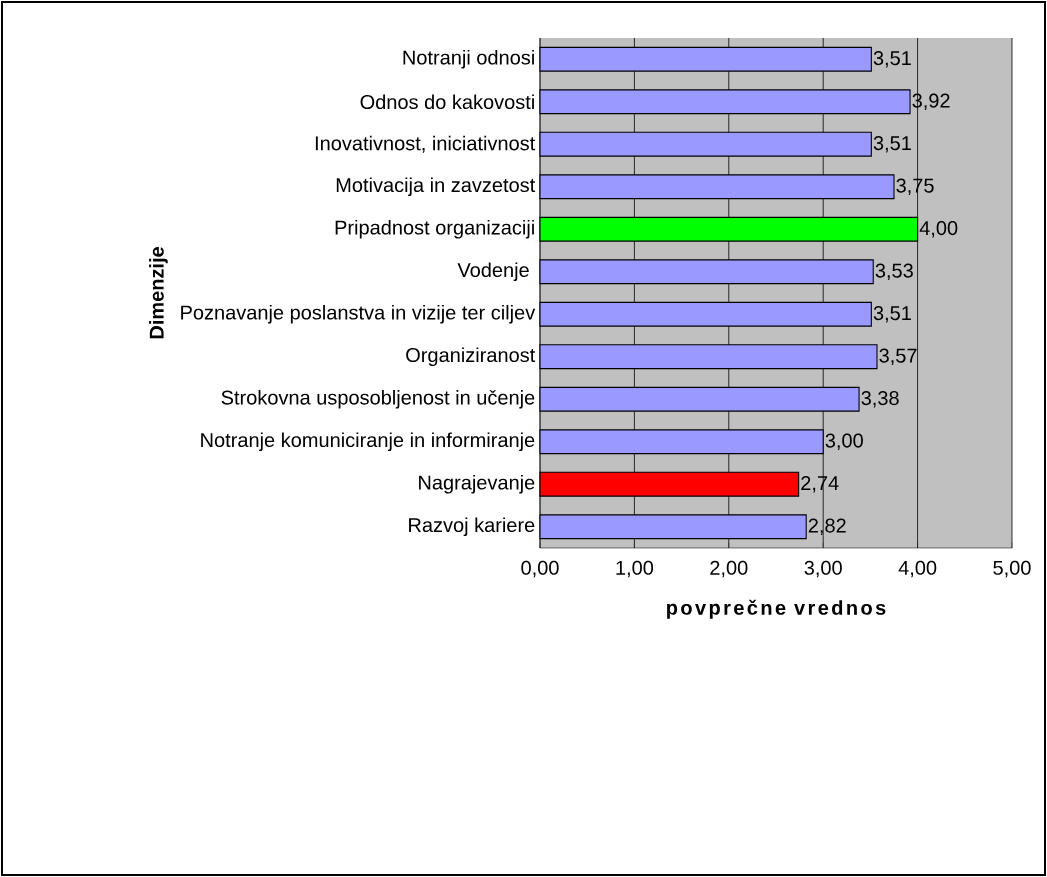 Image resolution: width=1047 pixels, height=877 pixels. What do you see at coordinates (368, 442) in the screenshot?
I see `y-tick-label: Notranje komuniciranje in informiranje` at bounding box center [368, 442].